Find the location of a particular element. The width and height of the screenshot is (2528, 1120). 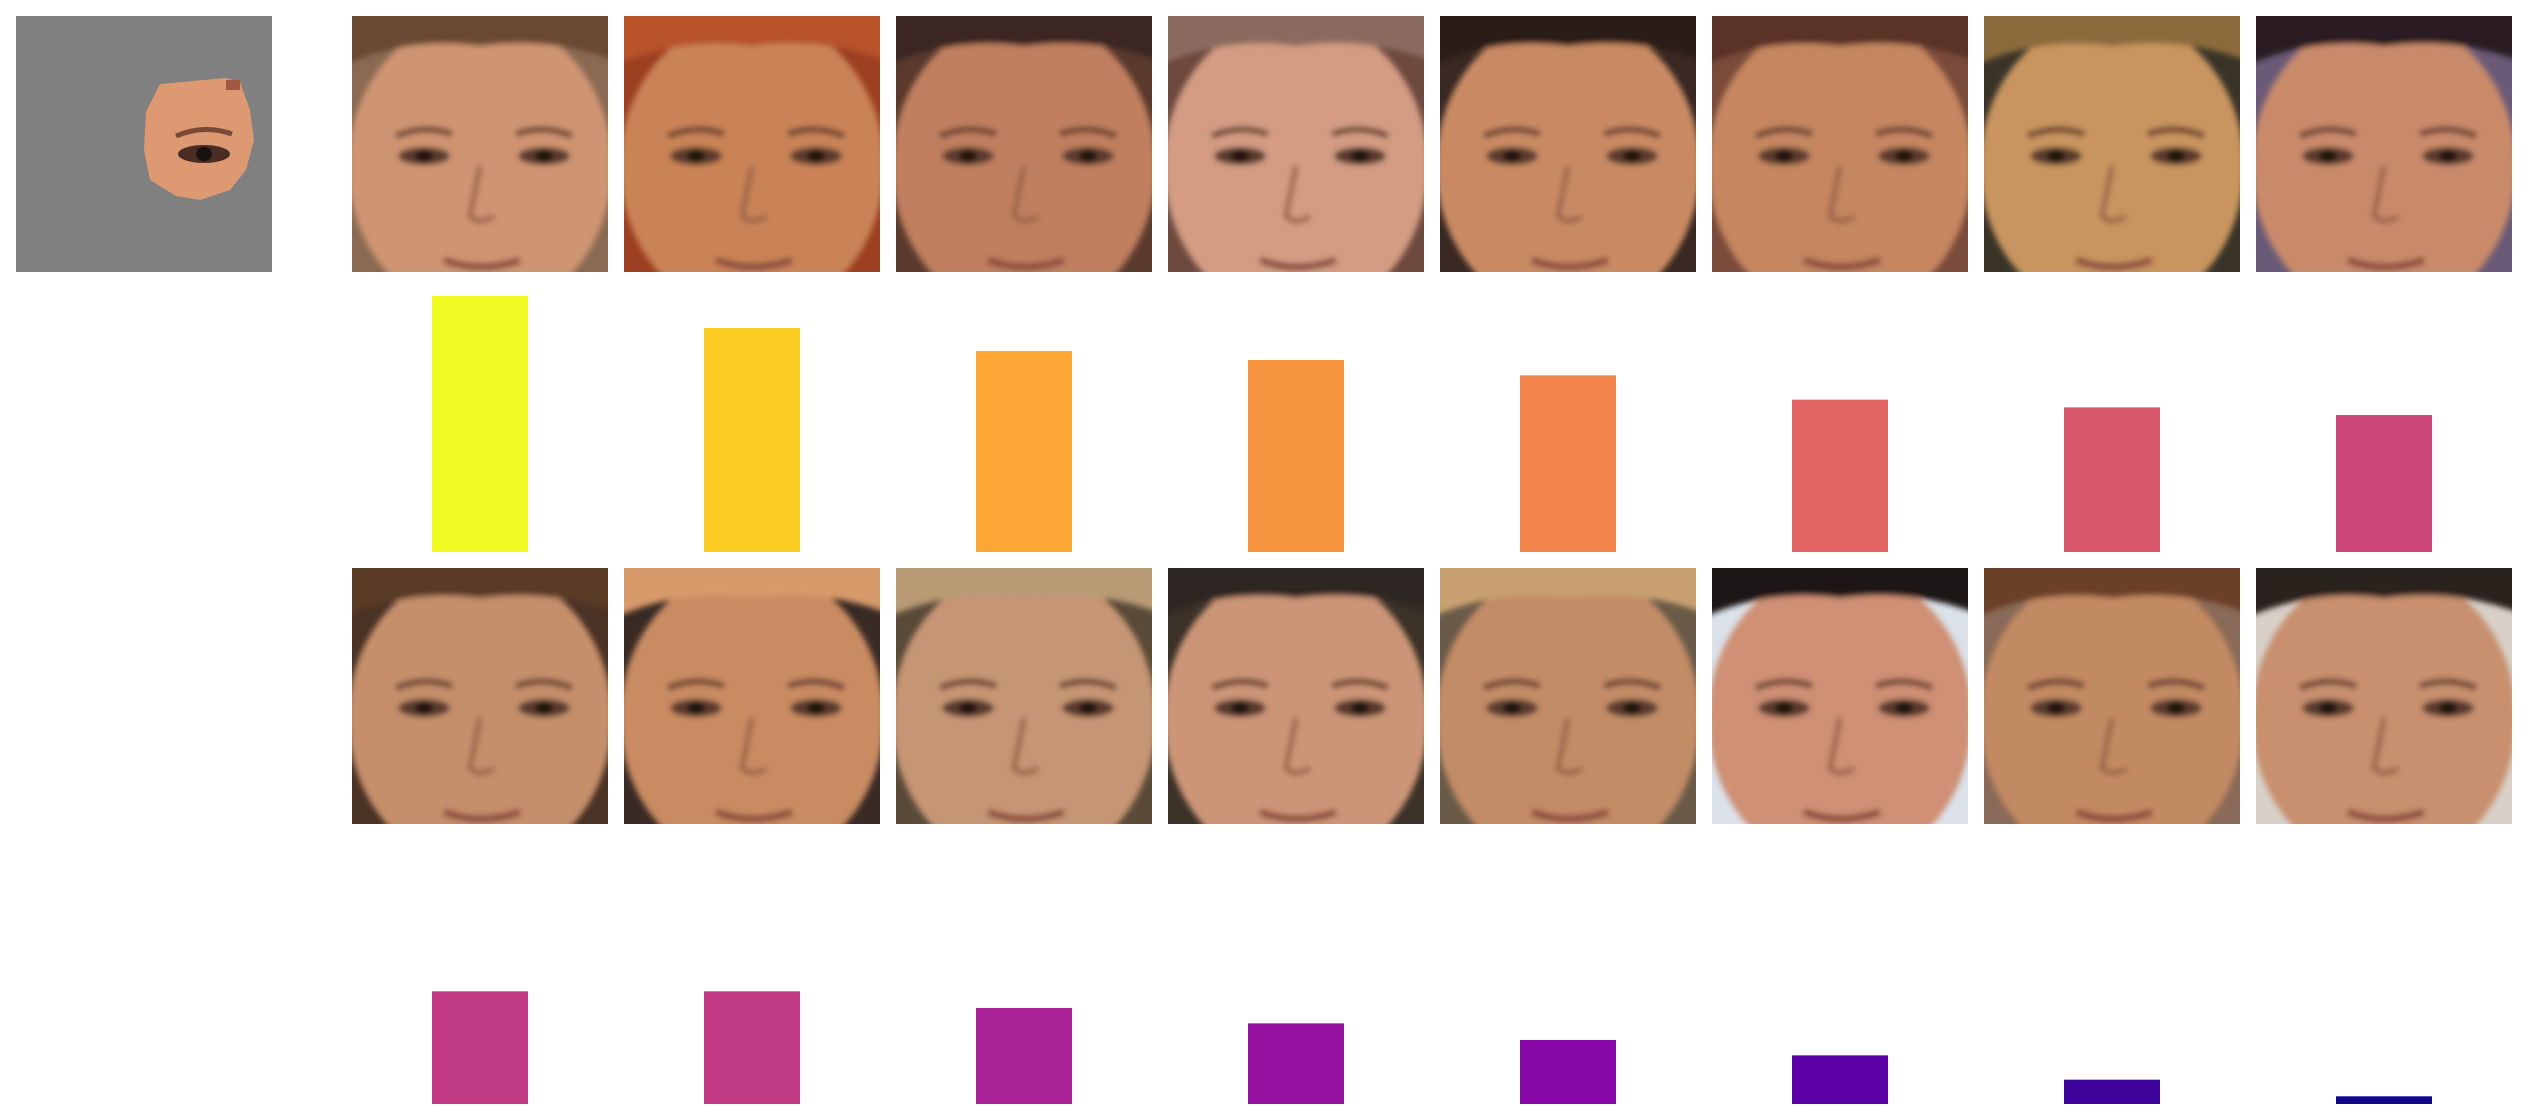

eye-patch is located at coordinates (199, 139).